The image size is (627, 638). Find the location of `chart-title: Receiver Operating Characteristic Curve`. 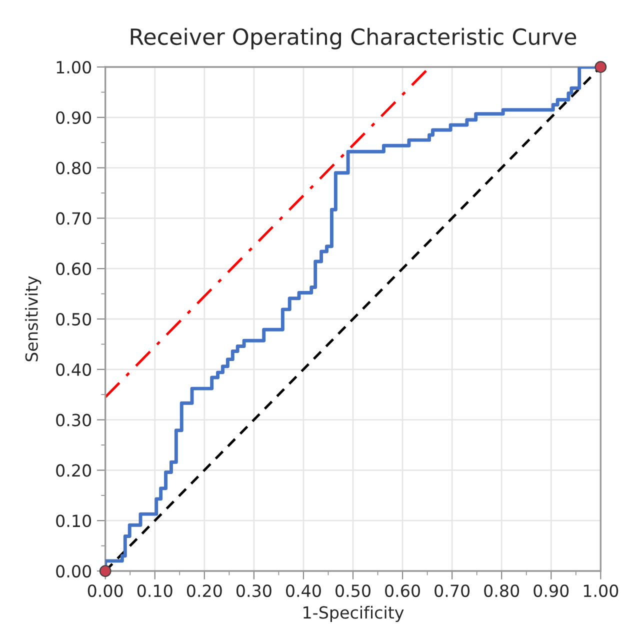

chart-title: Receiver Operating Characteristic Curve is located at coordinates (353, 39).